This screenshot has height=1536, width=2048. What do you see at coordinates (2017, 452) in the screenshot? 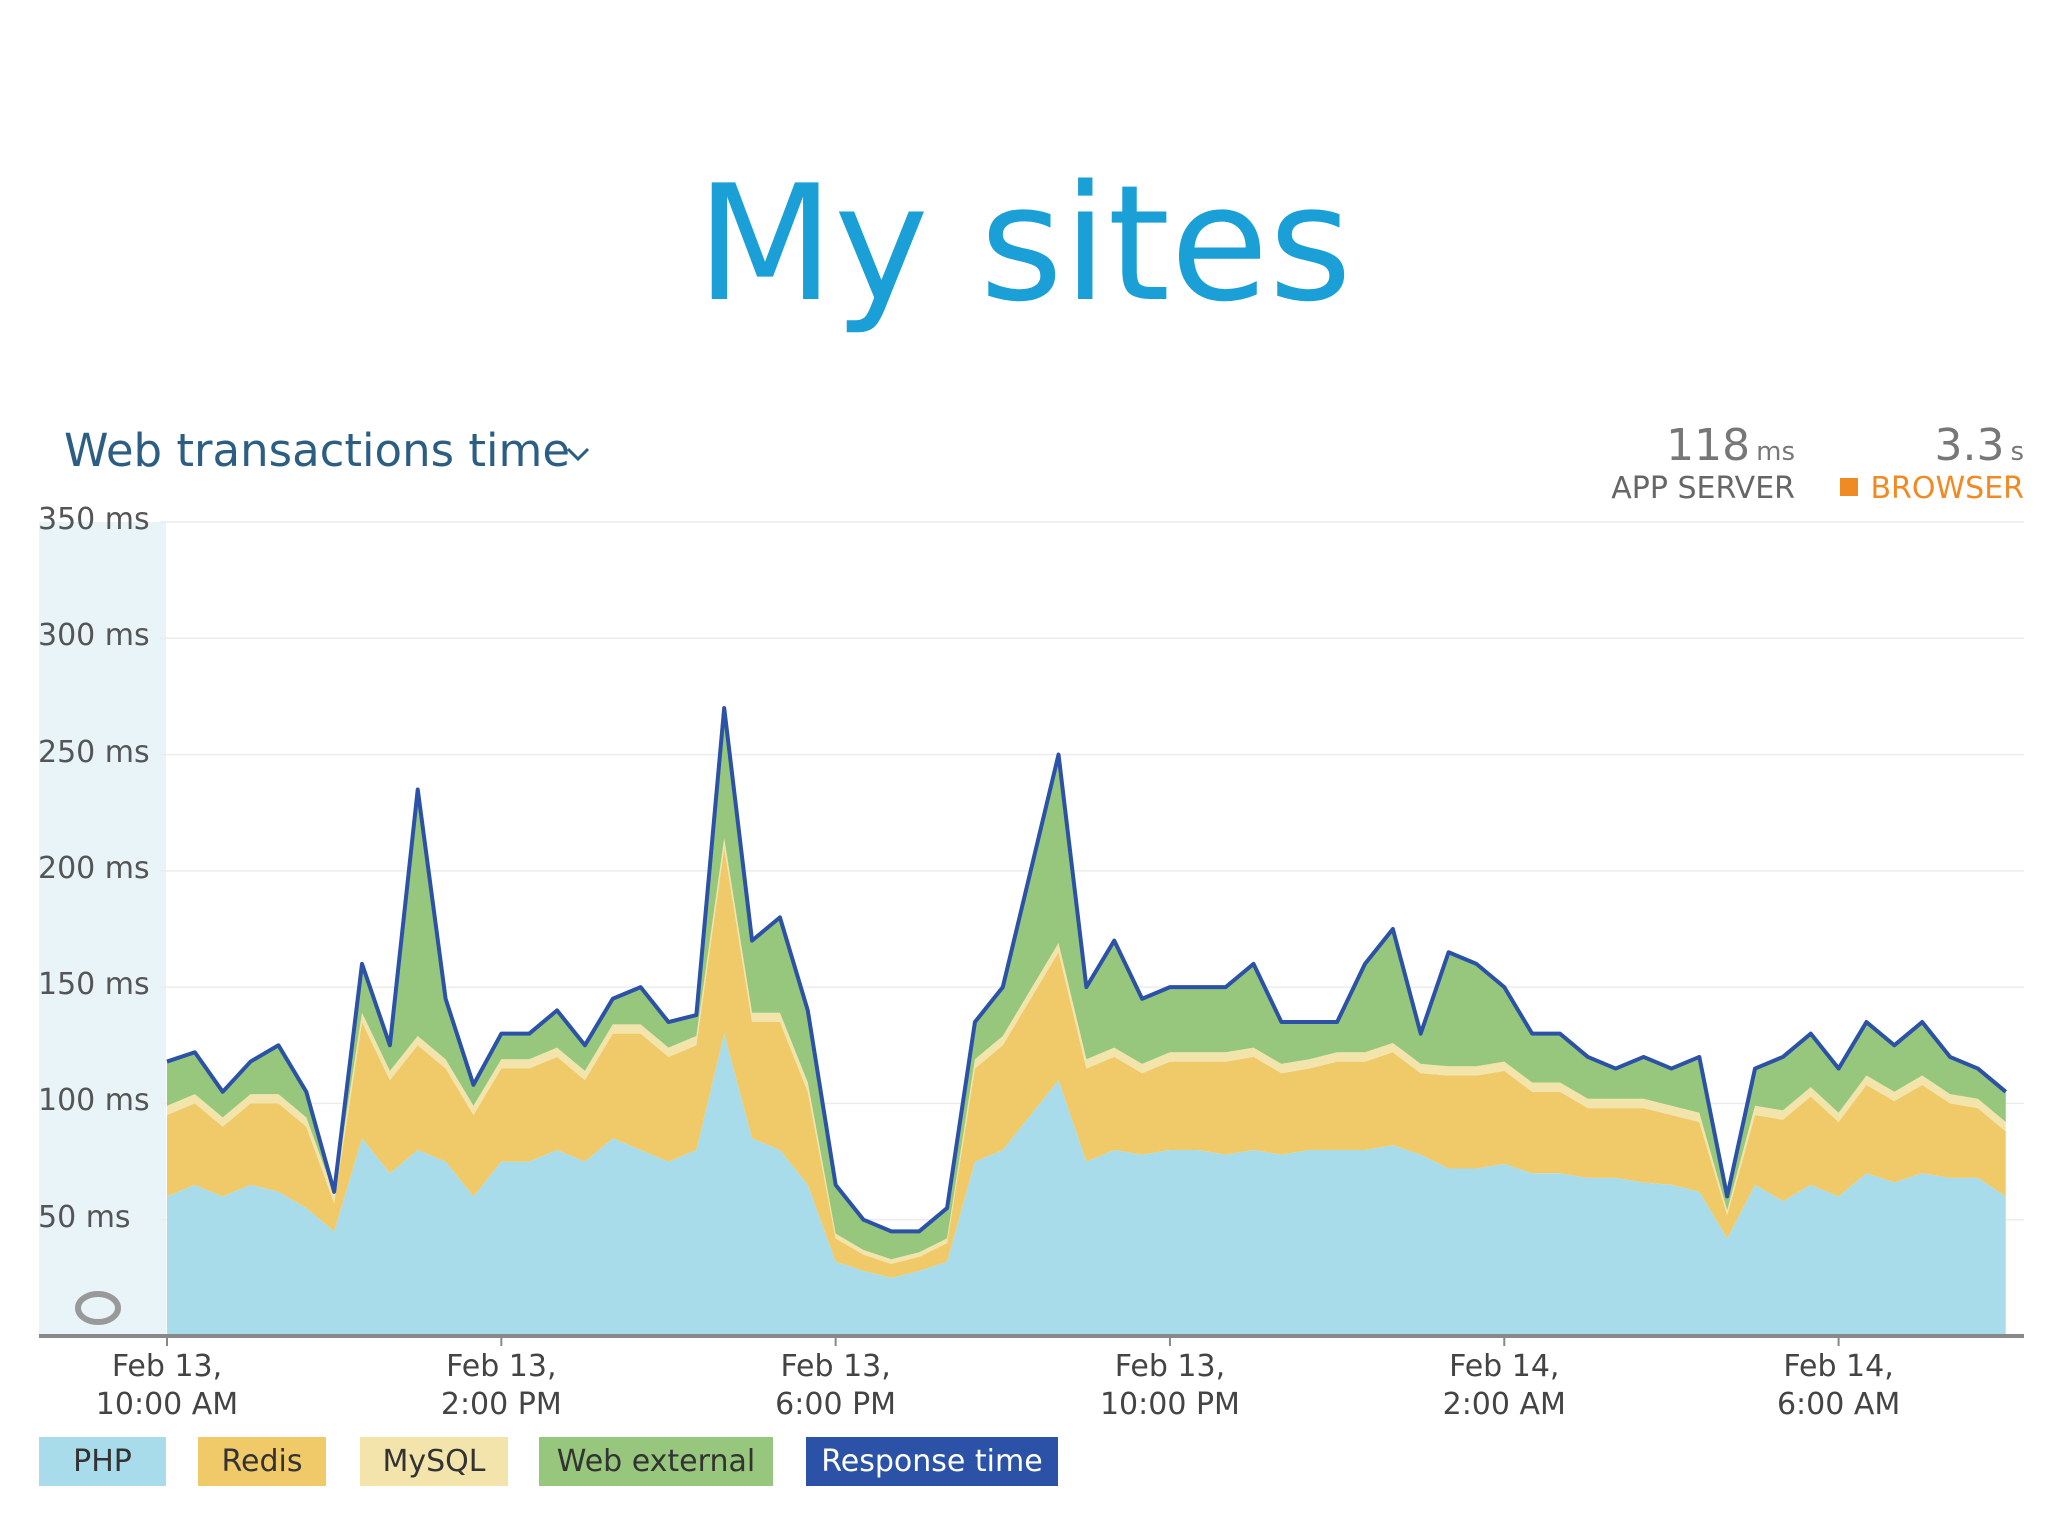
I see `summary-unit: s` at bounding box center [2017, 452].